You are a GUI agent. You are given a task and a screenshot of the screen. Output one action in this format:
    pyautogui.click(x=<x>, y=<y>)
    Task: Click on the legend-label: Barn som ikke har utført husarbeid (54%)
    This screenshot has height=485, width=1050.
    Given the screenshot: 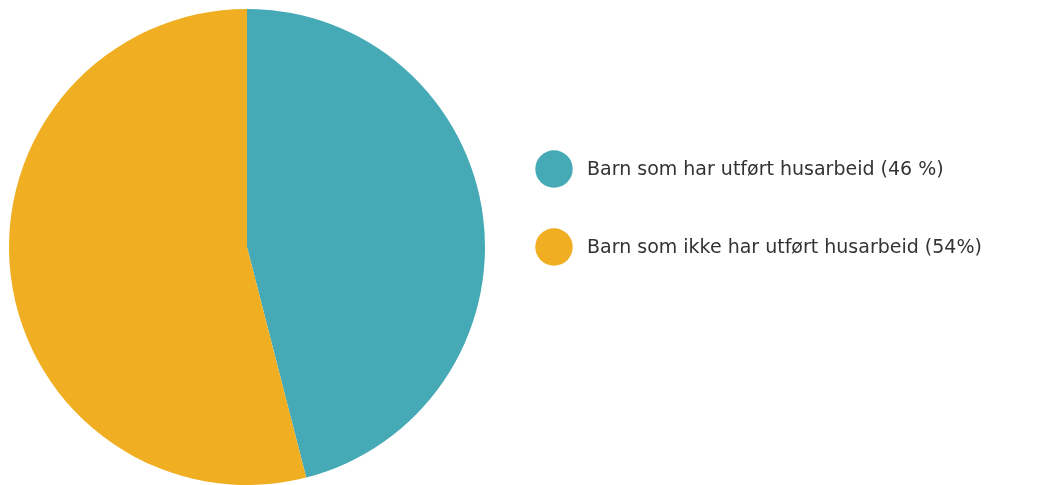 What is the action you would take?
    pyautogui.click(x=784, y=246)
    